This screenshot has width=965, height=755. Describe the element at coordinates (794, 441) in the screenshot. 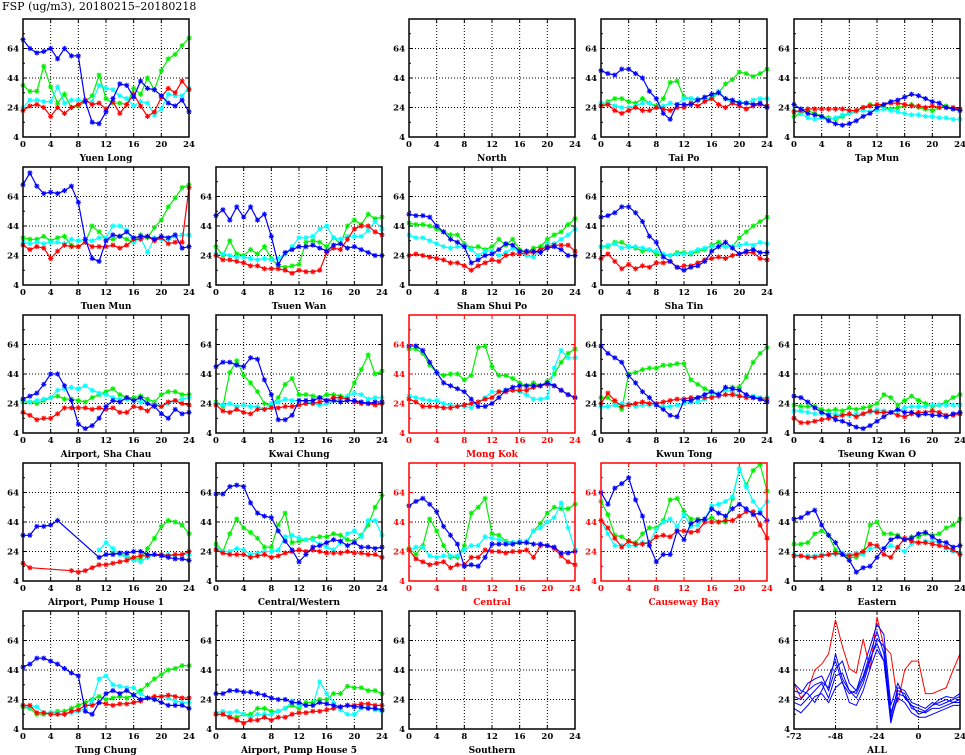

I see `x-tick-label: 0` at that location.